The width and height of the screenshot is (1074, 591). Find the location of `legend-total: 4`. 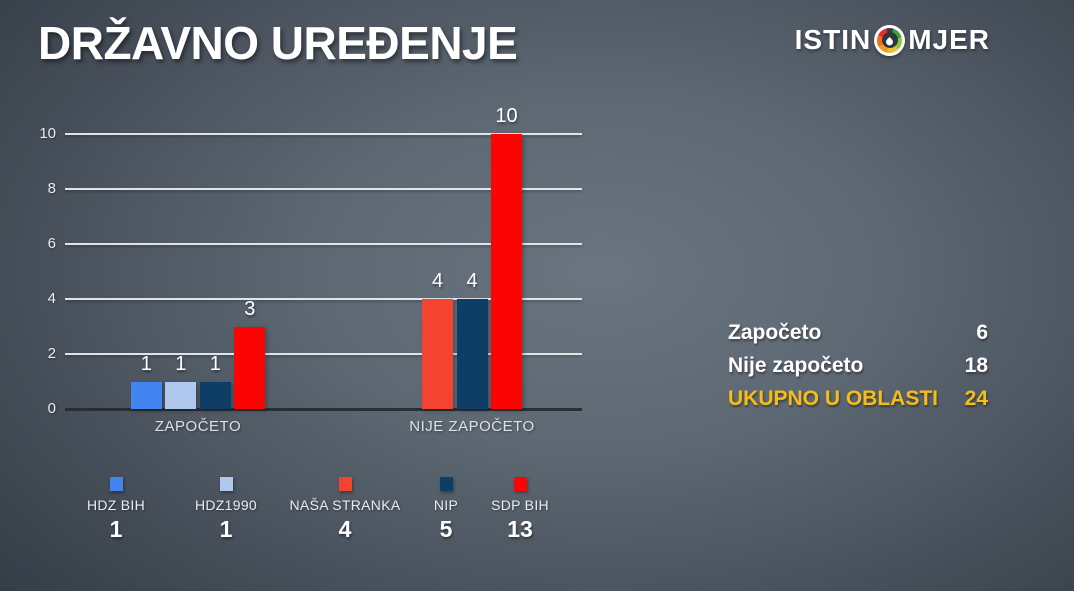

legend-total: 4 is located at coordinates (345, 529).